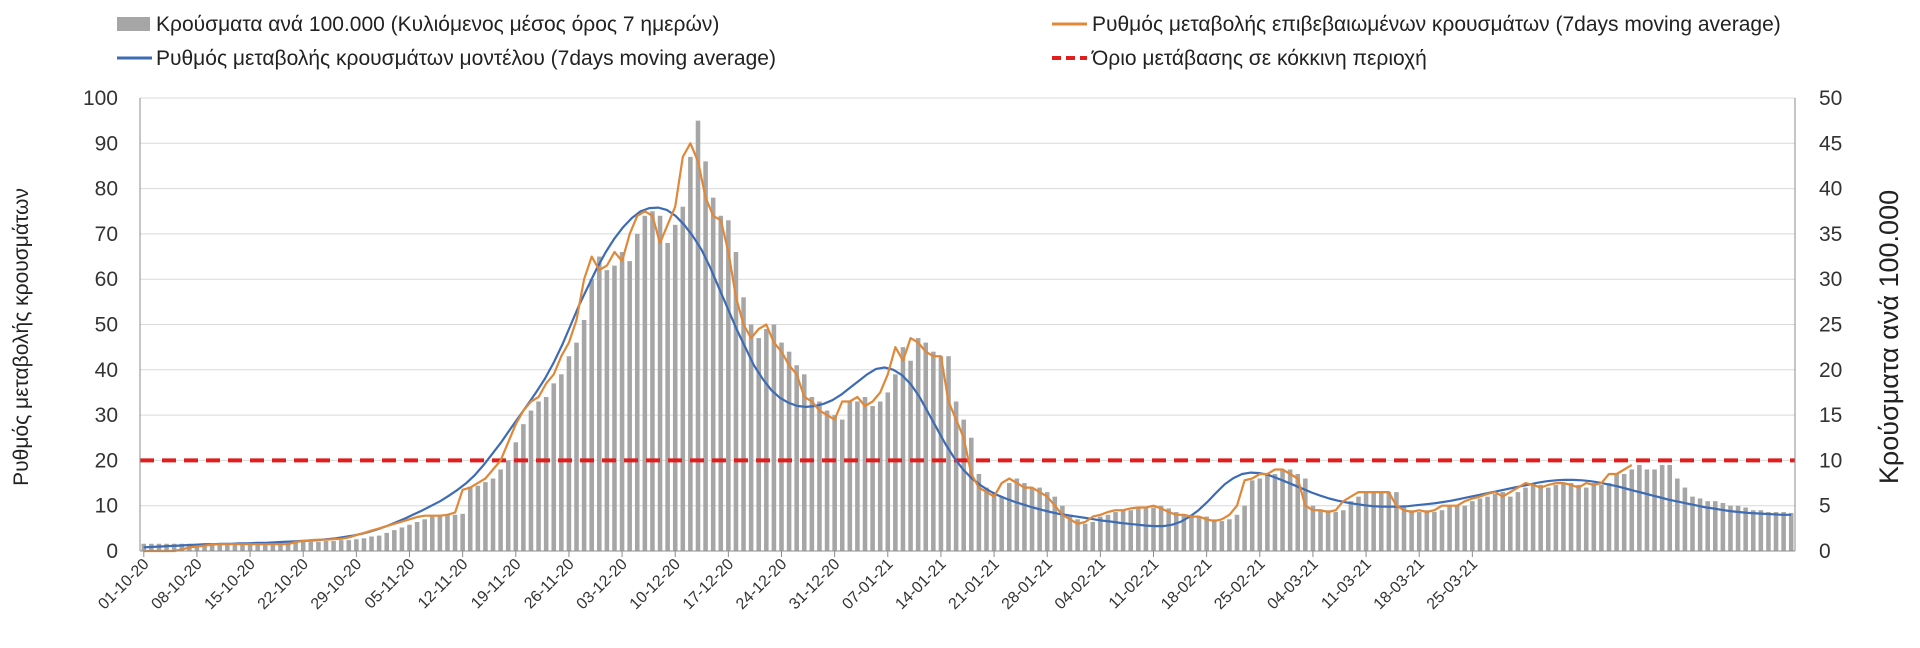 The height and width of the screenshot is (648, 1920). I want to click on x-tick-18-03-21: 18-03-21, so click(1399, 584).